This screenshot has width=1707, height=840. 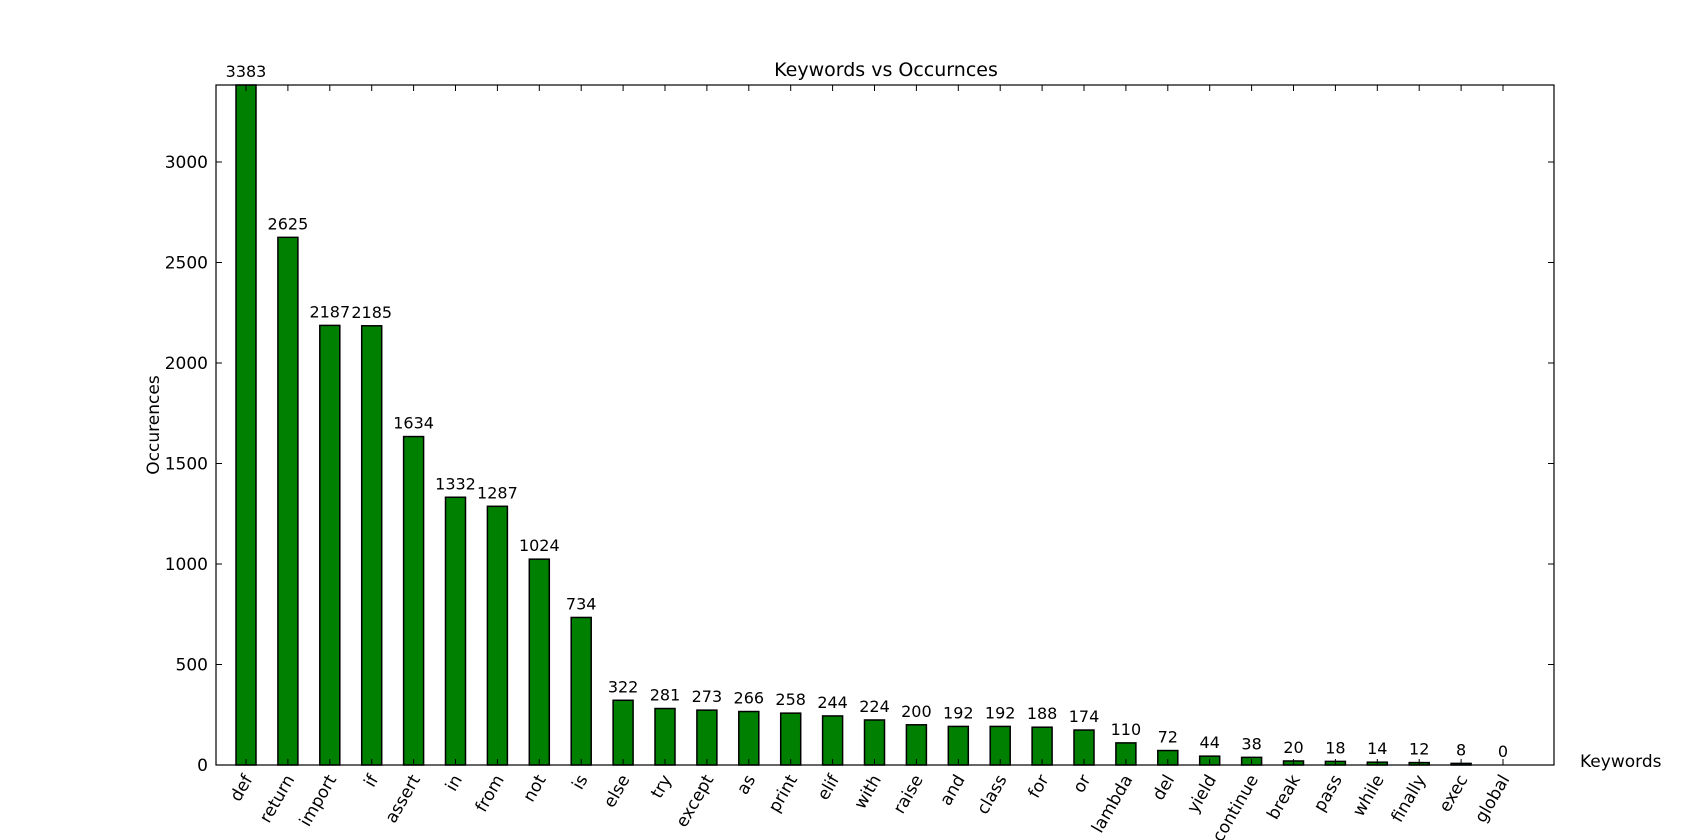 What do you see at coordinates (1202, 794) in the screenshot?
I see `x-tick-label-yield: yield` at bounding box center [1202, 794].